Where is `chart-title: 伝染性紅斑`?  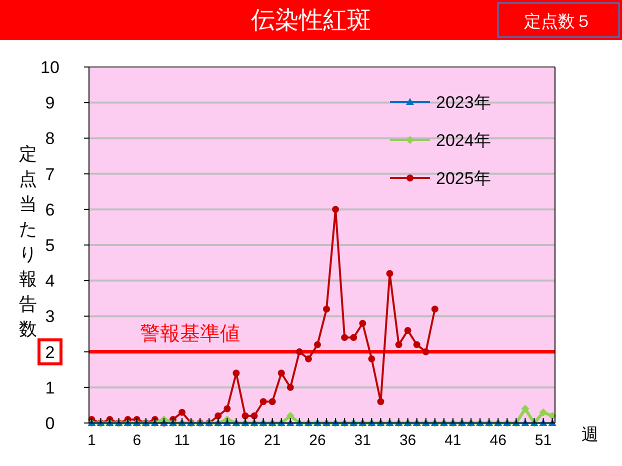
chart-title: 伝染性紅斑 is located at coordinates (311, 20).